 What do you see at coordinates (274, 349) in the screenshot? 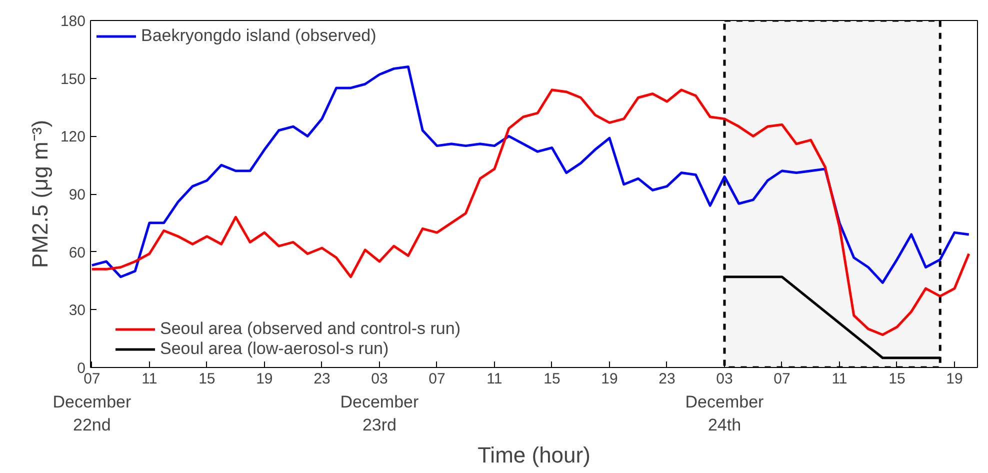
I see `legend-label: Seoul area (low-aerosol-s run)` at bounding box center [274, 349].